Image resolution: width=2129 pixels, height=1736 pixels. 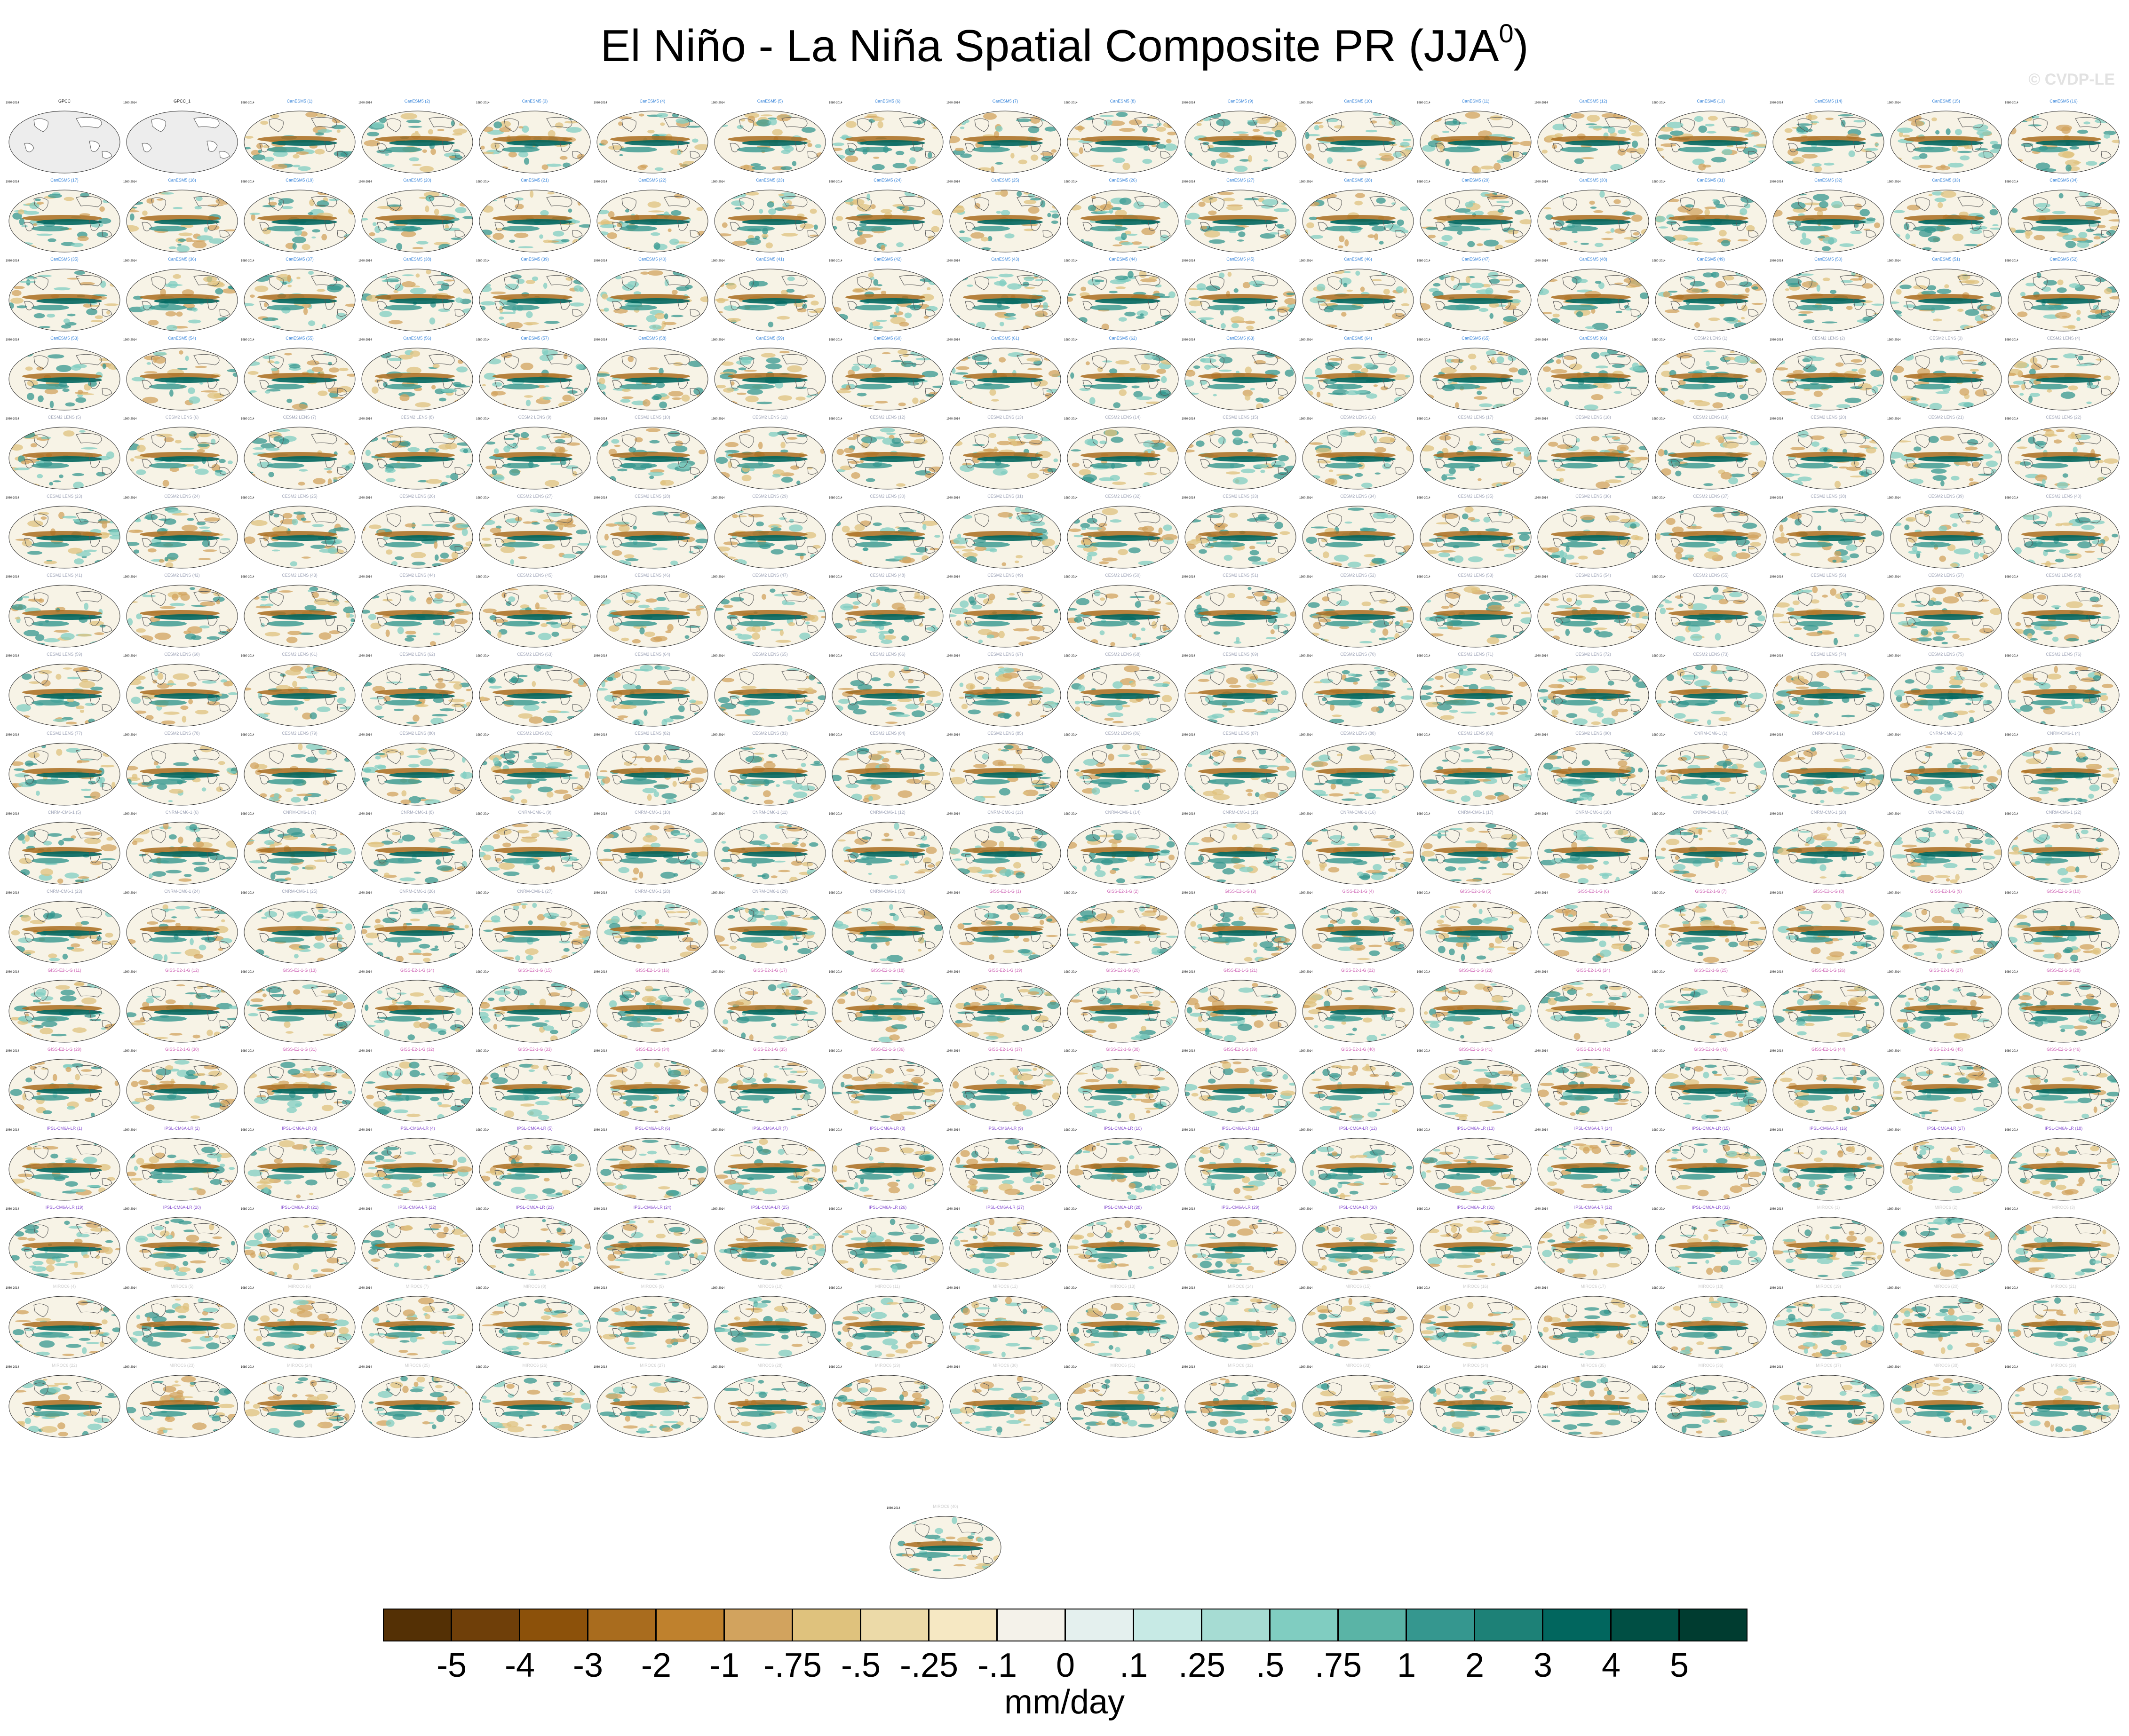 What do you see at coordinates (182, 375) in the screenshot?
I see `map-panel: CanESM5 (54) 1980-2014` at bounding box center [182, 375].